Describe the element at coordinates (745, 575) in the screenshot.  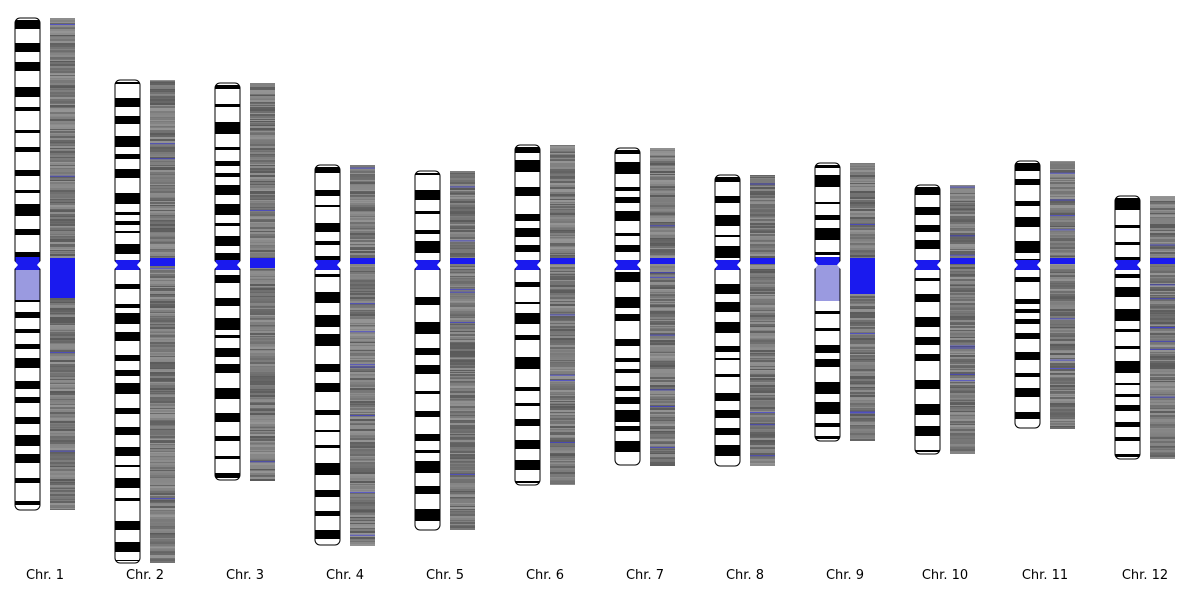
I see `chromosome-label: Chr. 8` at that location.